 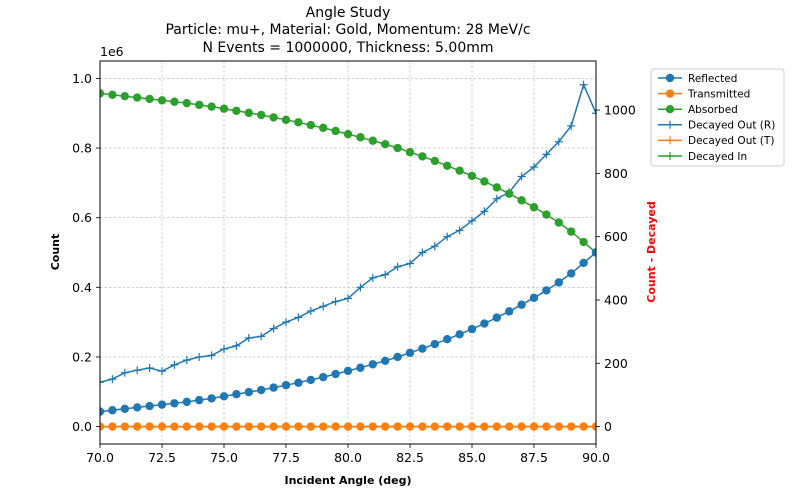 What do you see at coordinates (651, 251) in the screenshot?
I see `y-right-axis-label: Count - Decayed` at bounding box center [651, 251].